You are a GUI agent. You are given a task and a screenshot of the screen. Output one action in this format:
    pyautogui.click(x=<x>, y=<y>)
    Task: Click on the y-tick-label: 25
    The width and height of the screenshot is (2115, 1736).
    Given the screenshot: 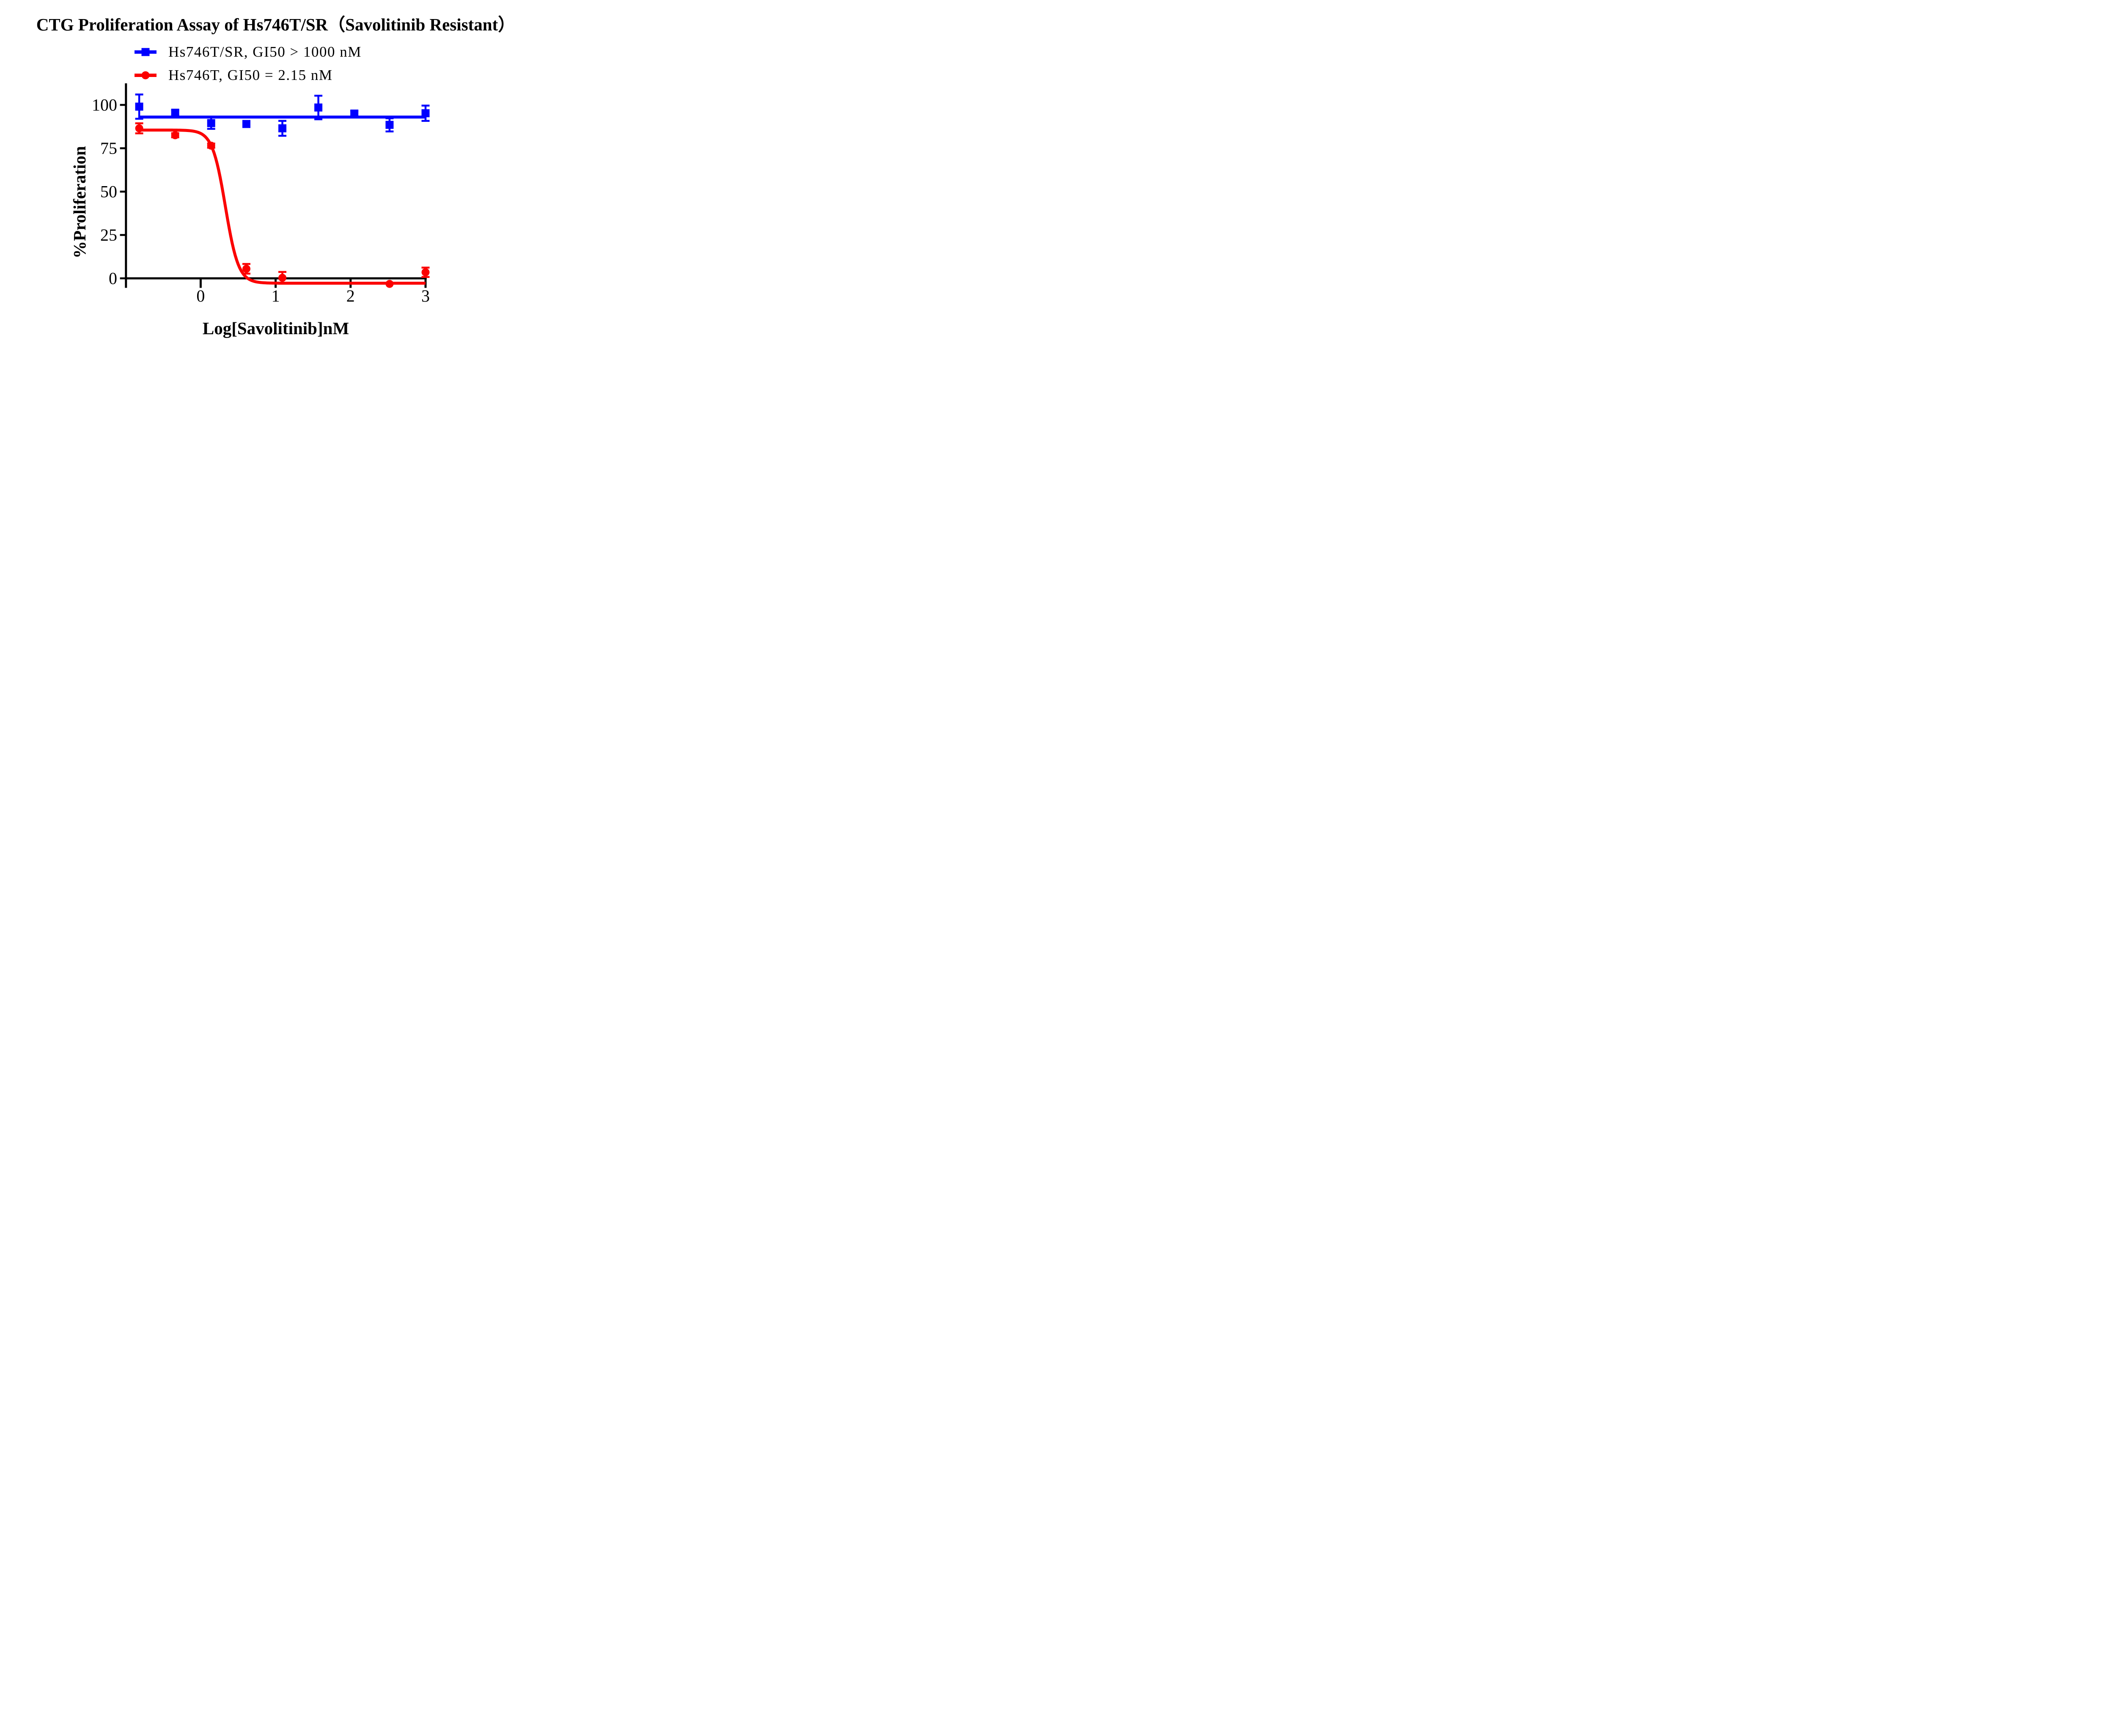 What is the action you would take?
    pyautogui.click(x=108, y=234)
    